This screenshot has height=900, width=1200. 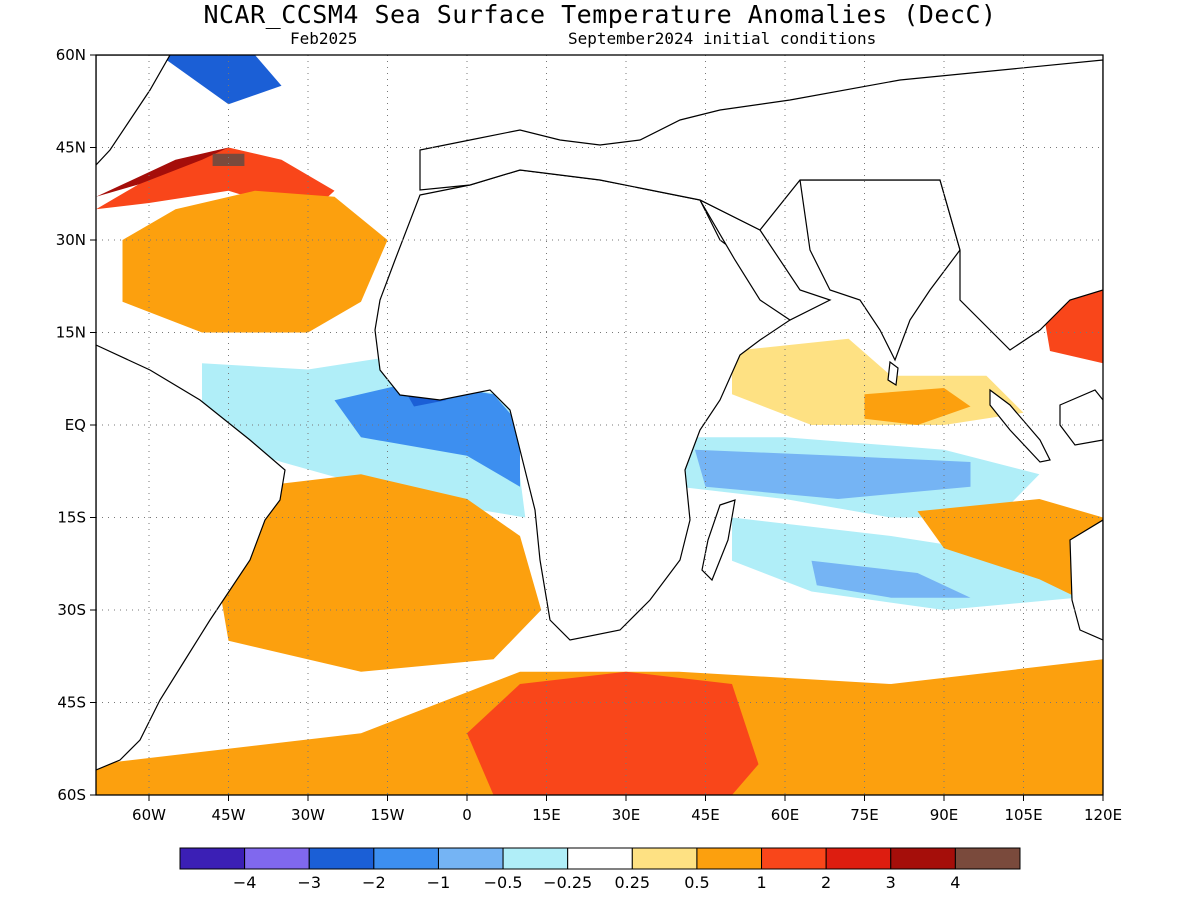 I want to click on lon-label: 60E, so click(x=785, y=815).